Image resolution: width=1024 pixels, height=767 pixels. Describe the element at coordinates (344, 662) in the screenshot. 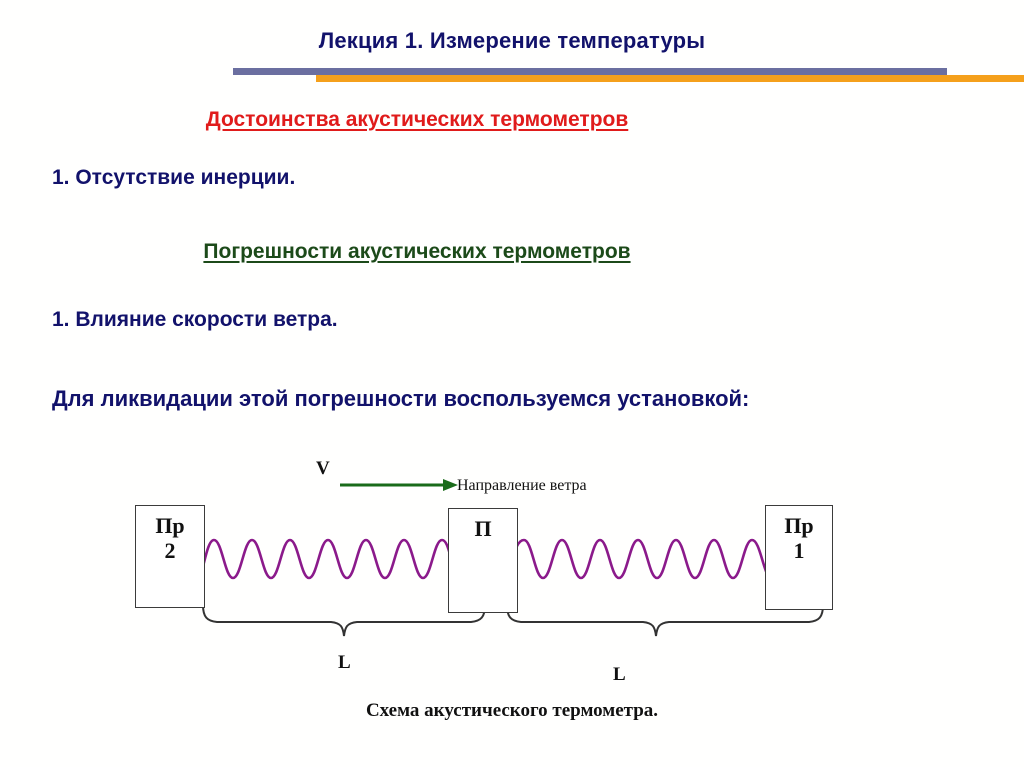

I see `length-label-left: L` at that location.